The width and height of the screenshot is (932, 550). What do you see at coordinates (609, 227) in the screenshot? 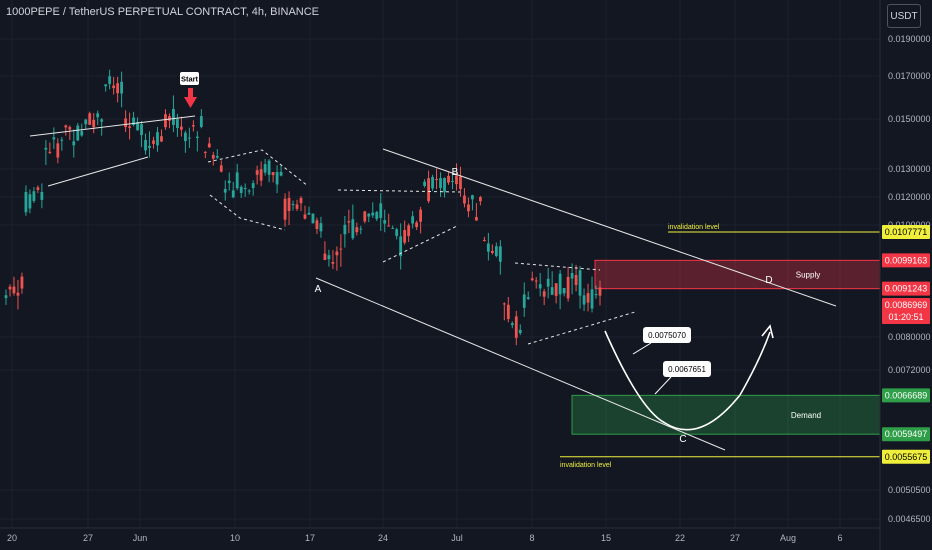
I see `channel-upper-line` at bounding box center [609, 227].